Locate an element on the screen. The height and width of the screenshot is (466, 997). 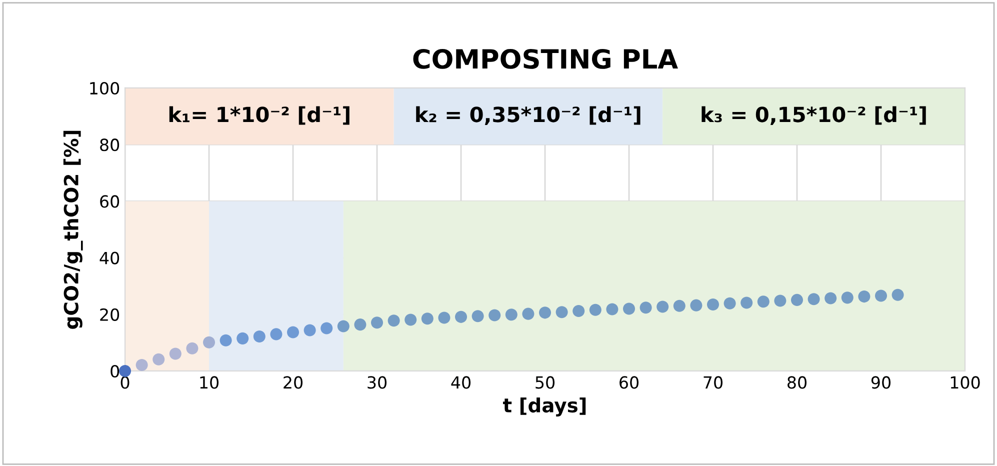
y-tick-label: 20 is located at coordinates (110, 314).